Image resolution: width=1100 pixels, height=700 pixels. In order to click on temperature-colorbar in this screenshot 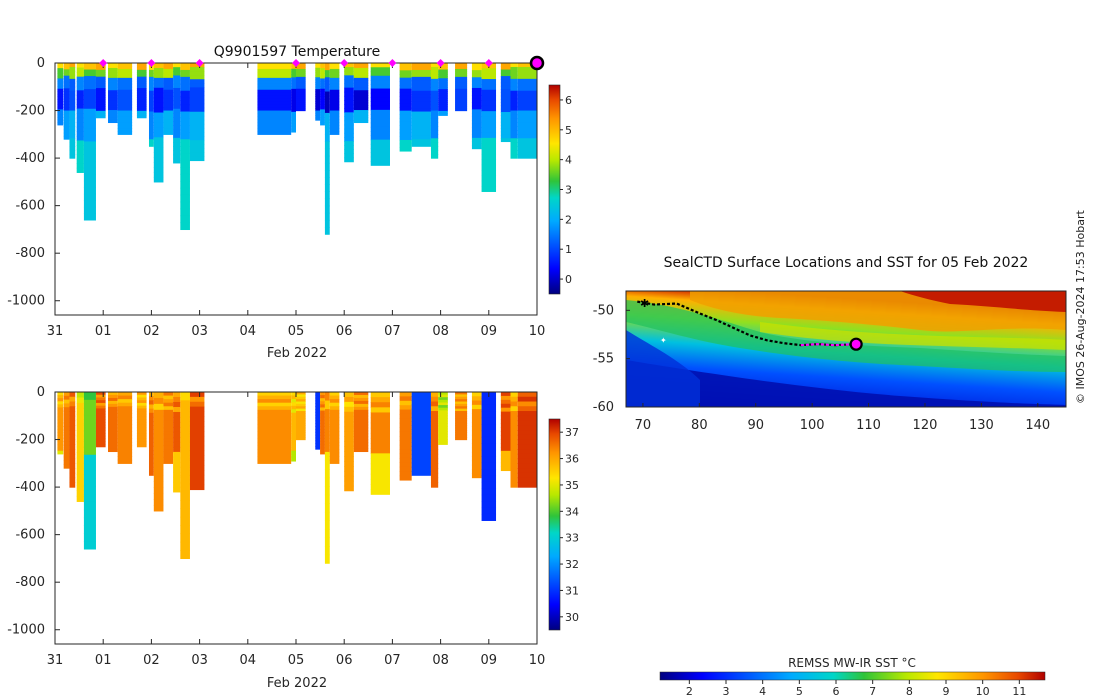, I will do `click(554, 189)`.